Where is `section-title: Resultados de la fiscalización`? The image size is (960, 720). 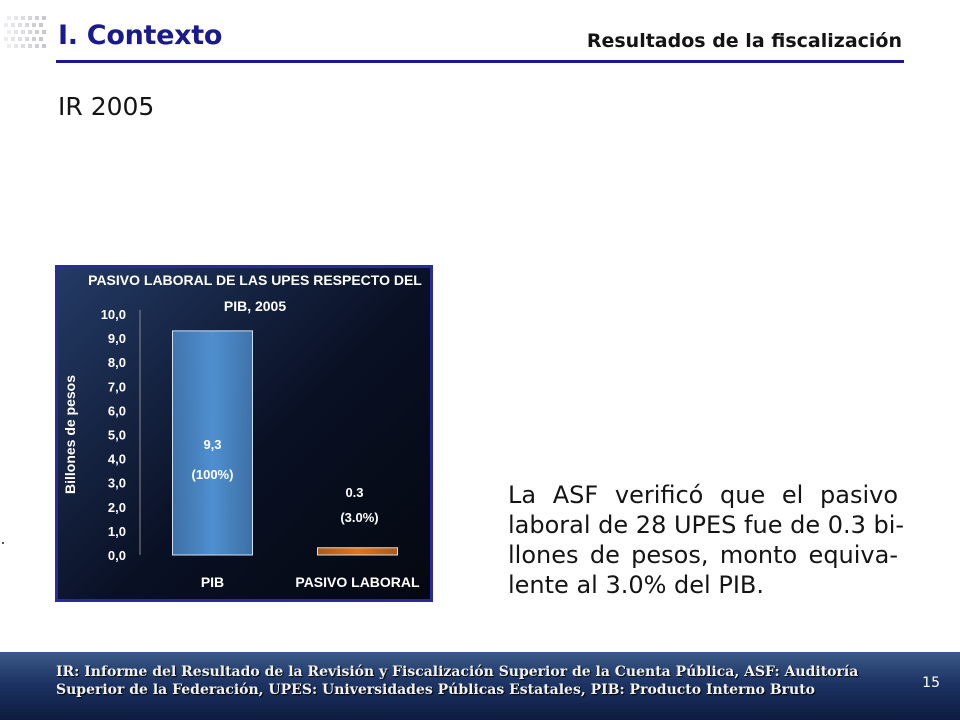 section-title: Resultados de la fiscalización is located at coordinates (744, 41).